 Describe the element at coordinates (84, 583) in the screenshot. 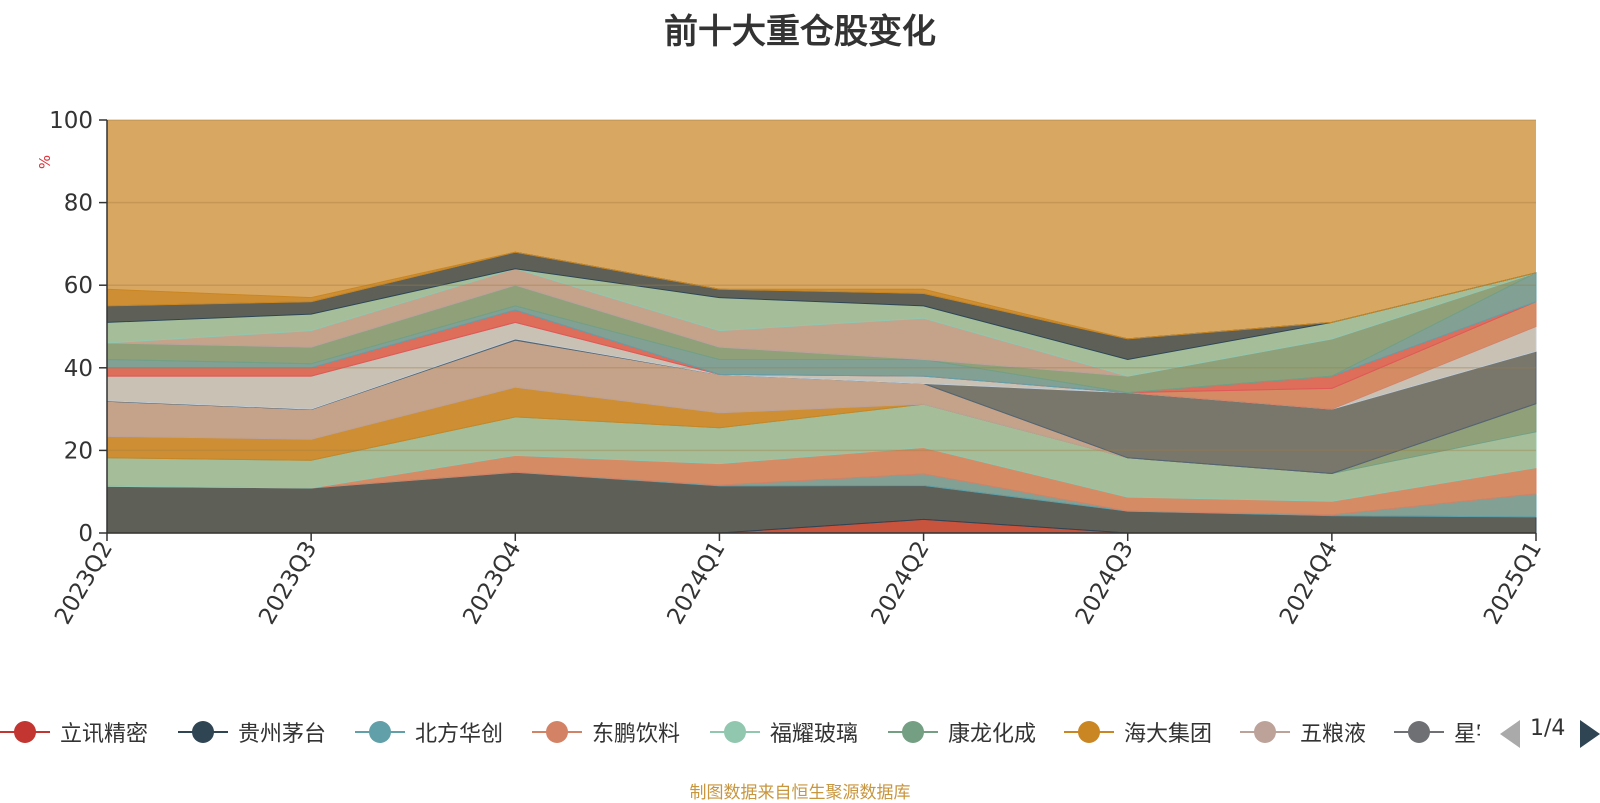

I see `x-tick-label: 2023Q2` at that location.